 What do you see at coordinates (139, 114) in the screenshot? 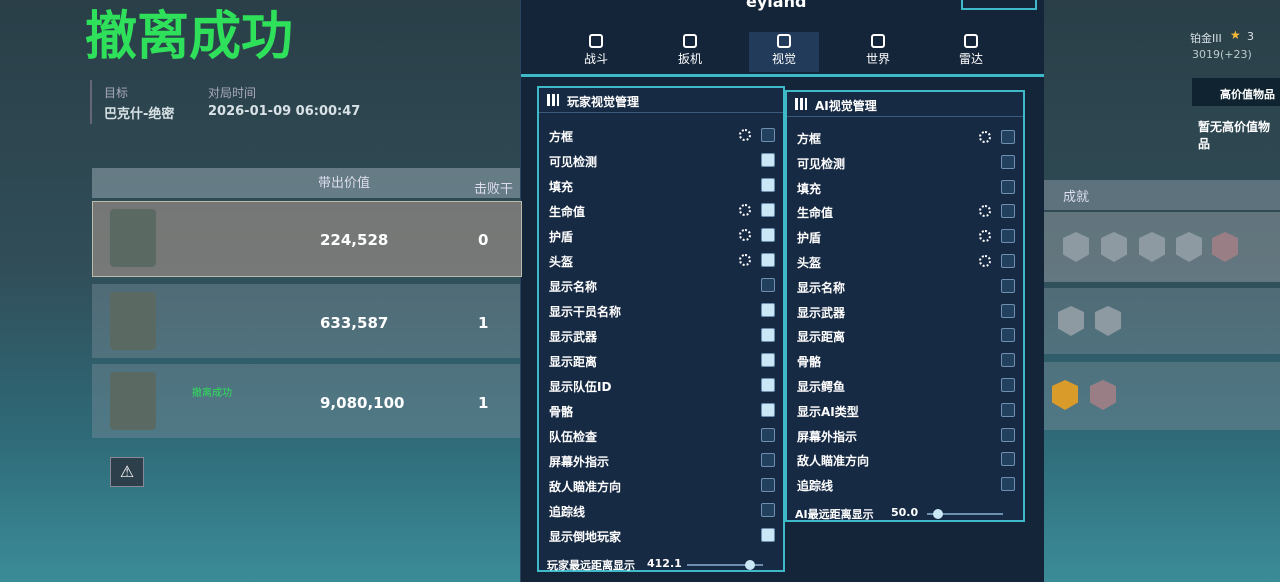
I see `value: 巴克什-绝密` at bounding box center [139, 114].